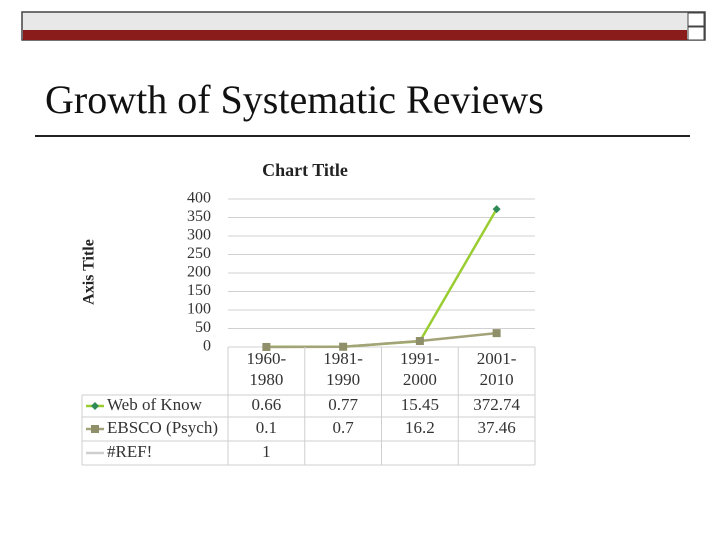 The height and width of the screenshot is (540, 720). What do you see at coordinates (129, 451) in the screenshot?
I see `legend-label: #REF!` at bounding box center [129, 451].